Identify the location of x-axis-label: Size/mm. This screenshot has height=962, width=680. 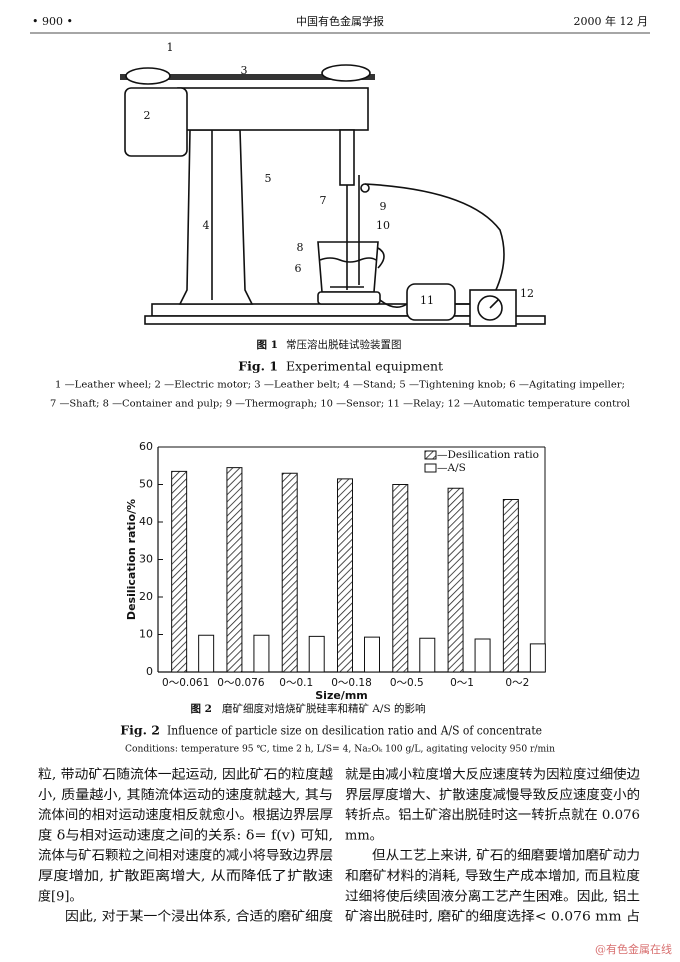
(341, 695).